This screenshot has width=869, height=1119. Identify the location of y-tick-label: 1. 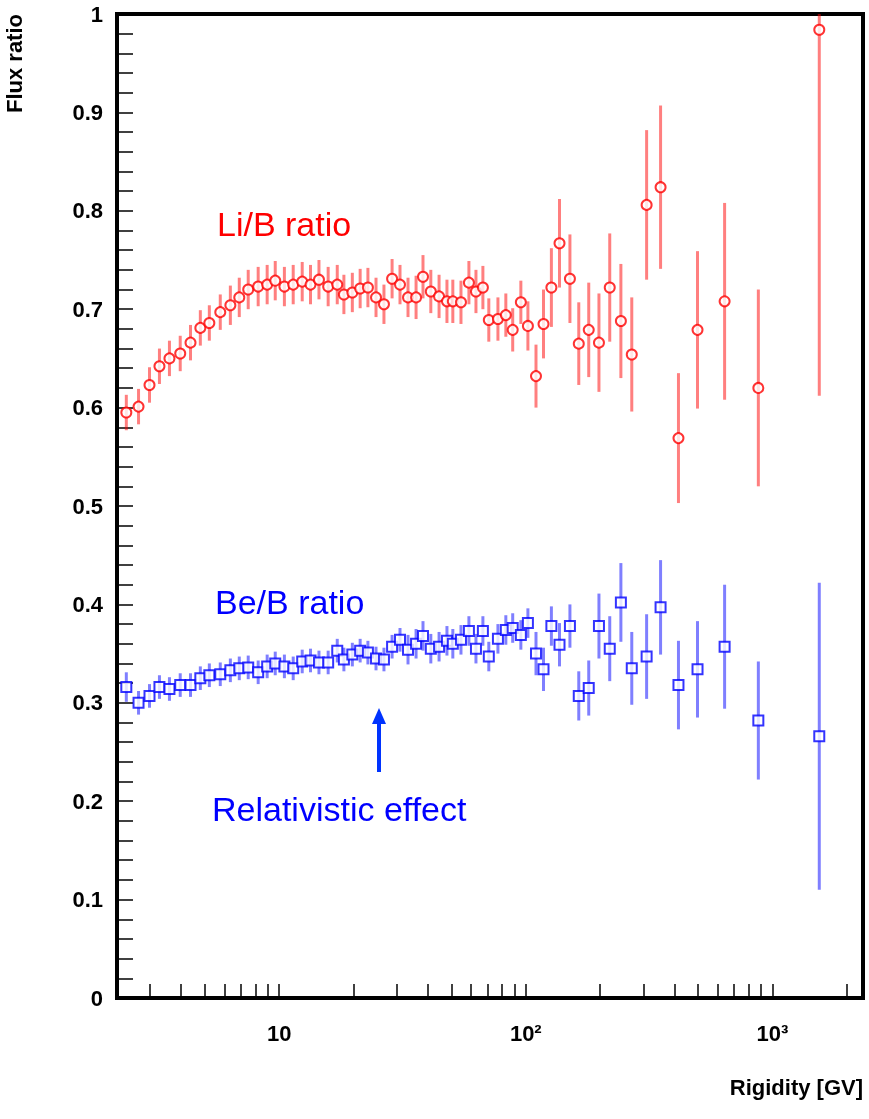
(96, 14).